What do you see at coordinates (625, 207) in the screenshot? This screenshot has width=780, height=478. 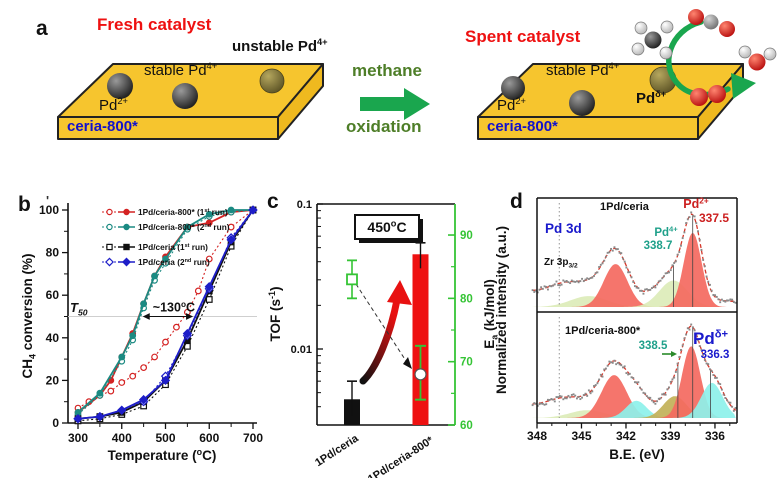 I see `subpanel-title: 1Pd/ceria` at bounding box center [625, 207].